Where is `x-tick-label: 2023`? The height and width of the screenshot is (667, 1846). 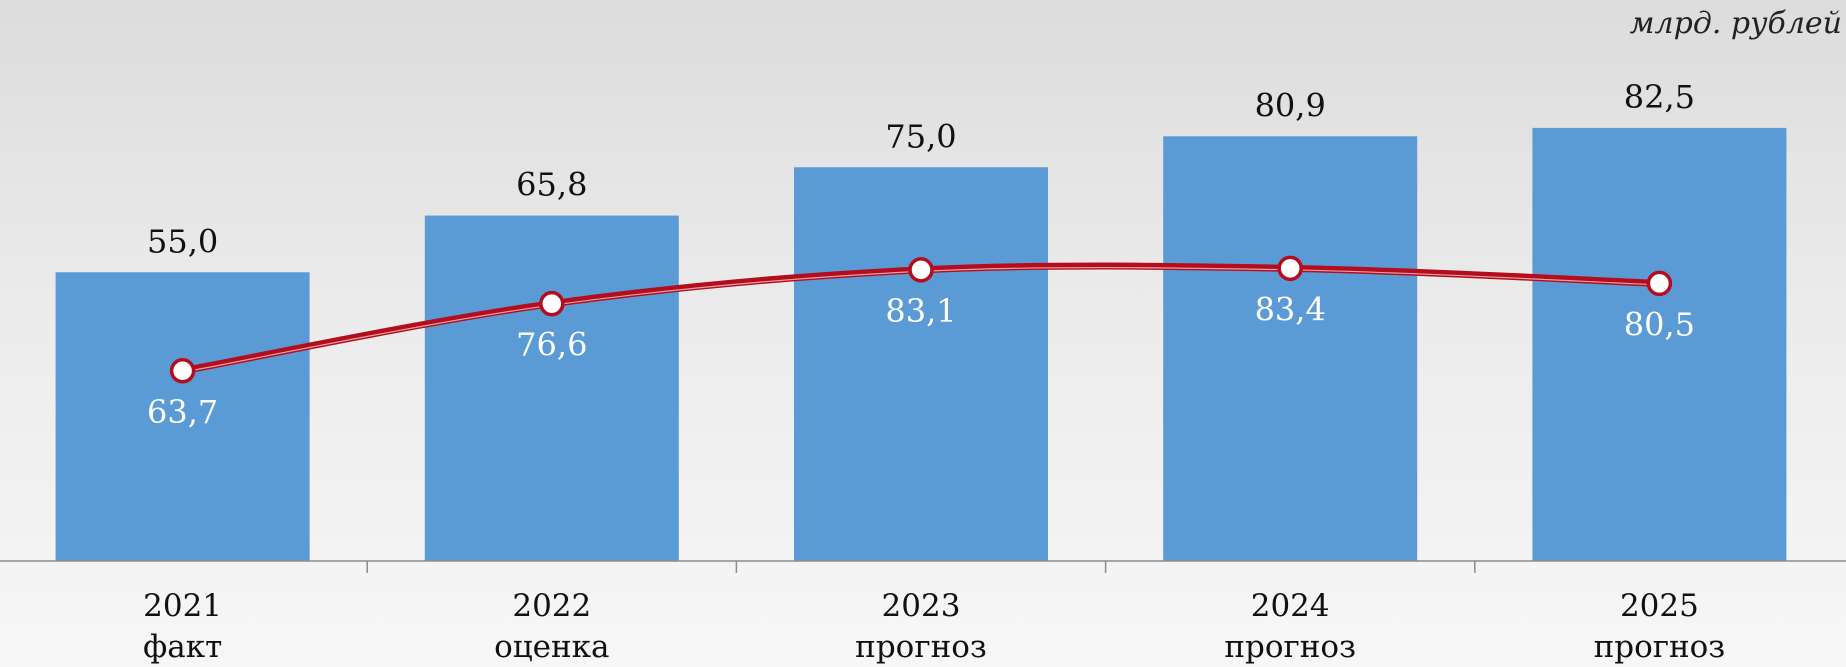
x-tick-label: 2023 is located at coordinates (921, 606).